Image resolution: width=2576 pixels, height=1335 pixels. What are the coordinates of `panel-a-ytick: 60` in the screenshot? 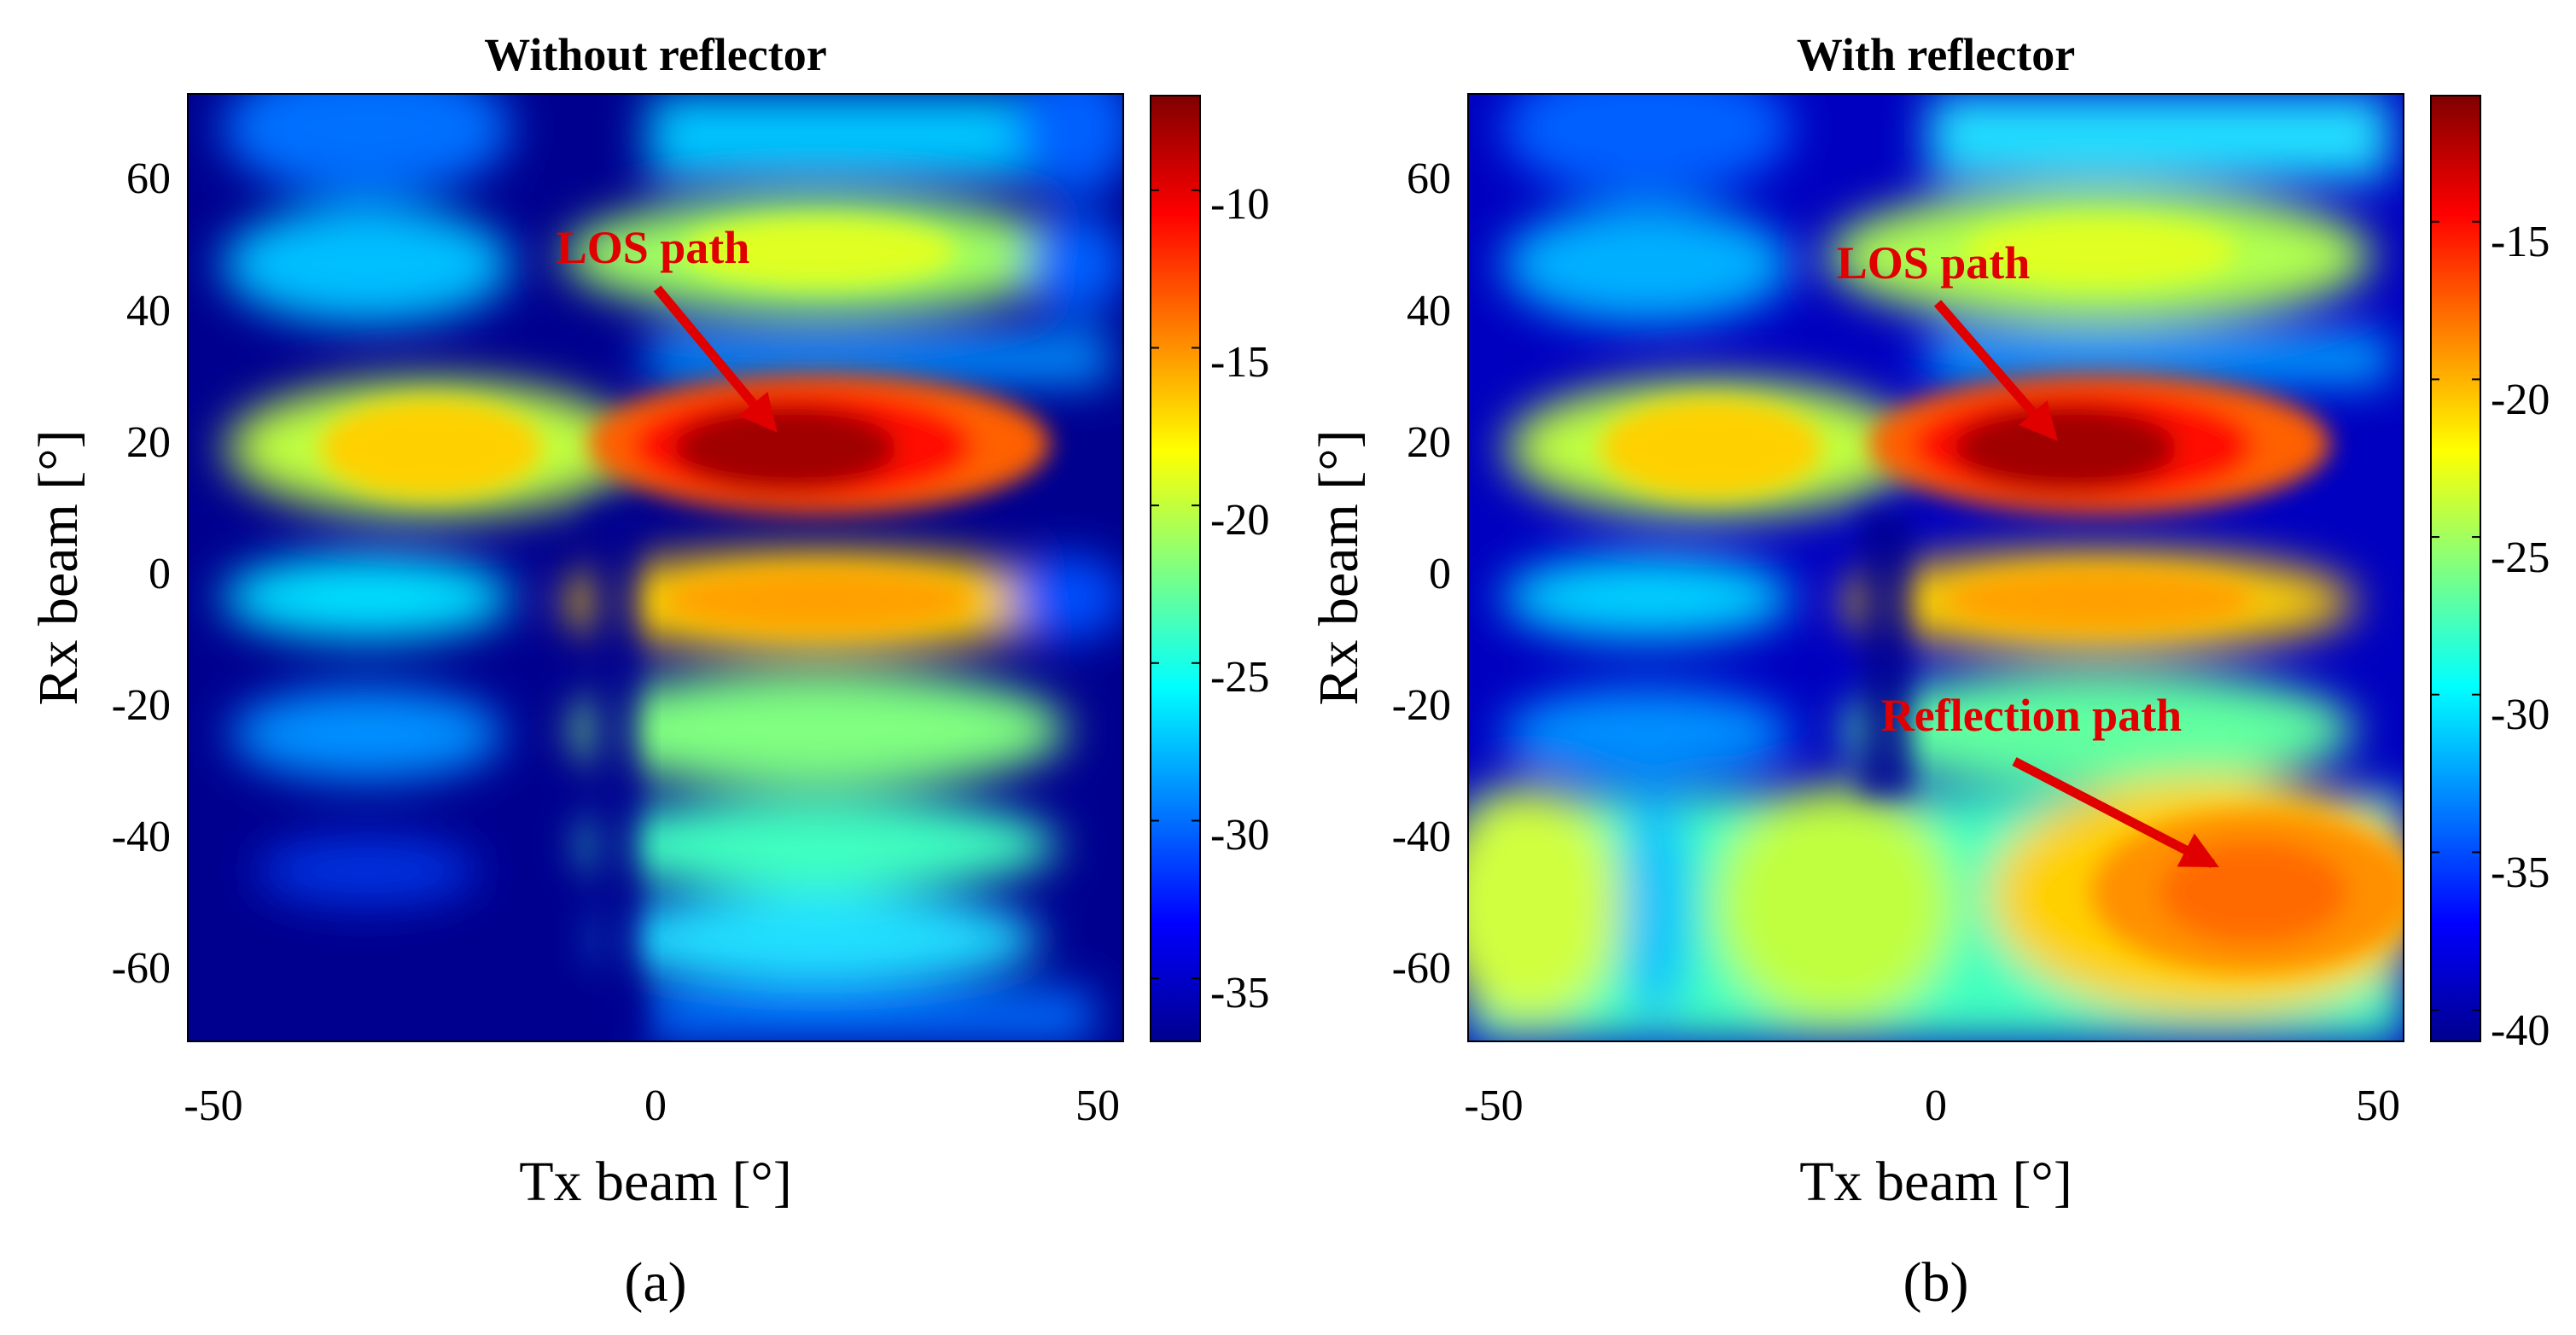 It's located at (148, 178).